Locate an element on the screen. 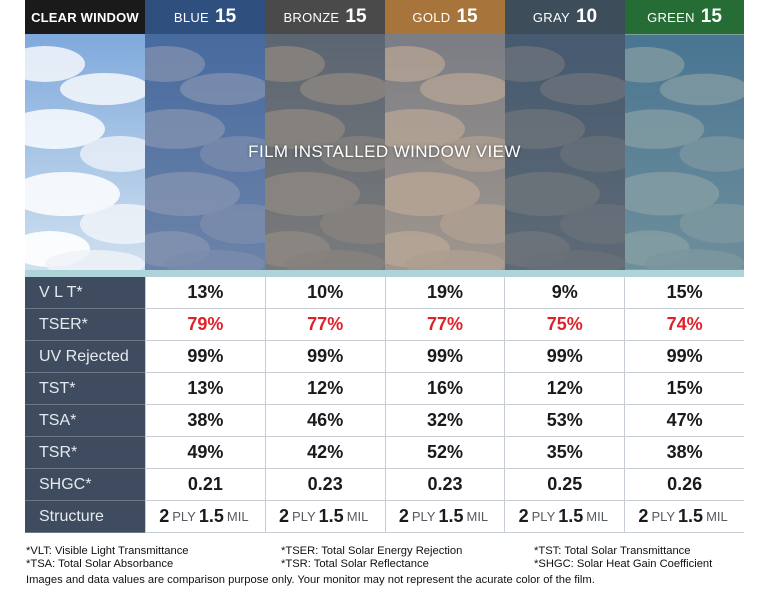 This screenshot has width=768, height=593. table-row-uv-rejected: UV Rejected 99% 99% 99% 99% 99% is located at coordinates (384, 357).